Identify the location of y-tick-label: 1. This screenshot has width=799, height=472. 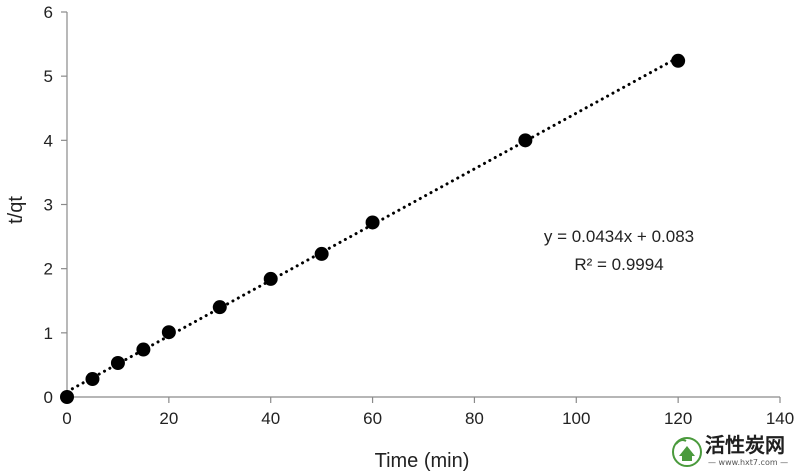
(48, 333).